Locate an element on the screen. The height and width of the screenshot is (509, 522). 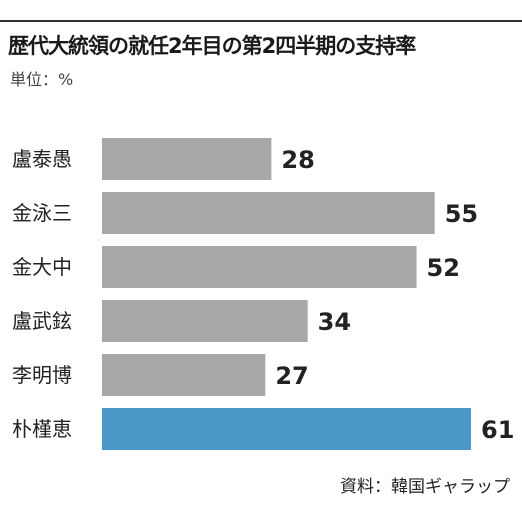
value-label: 52 is located at coordinates (443, 268).